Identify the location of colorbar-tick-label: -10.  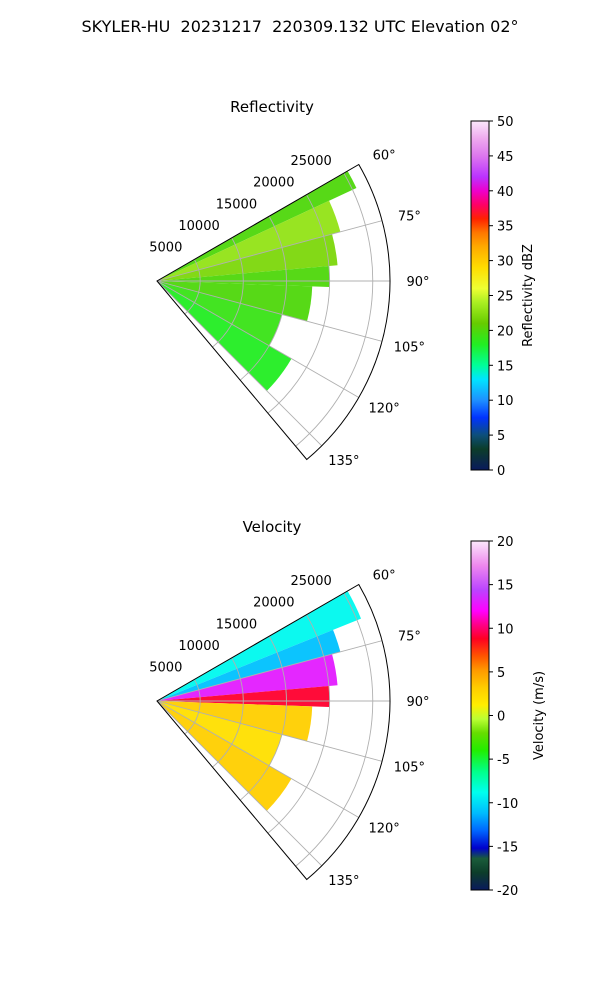
(507, 804).